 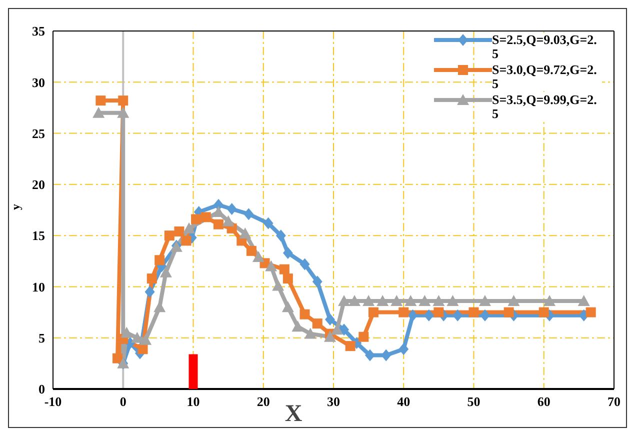 I want to click on y-tick-label: 20, so click(x=38, y=184).